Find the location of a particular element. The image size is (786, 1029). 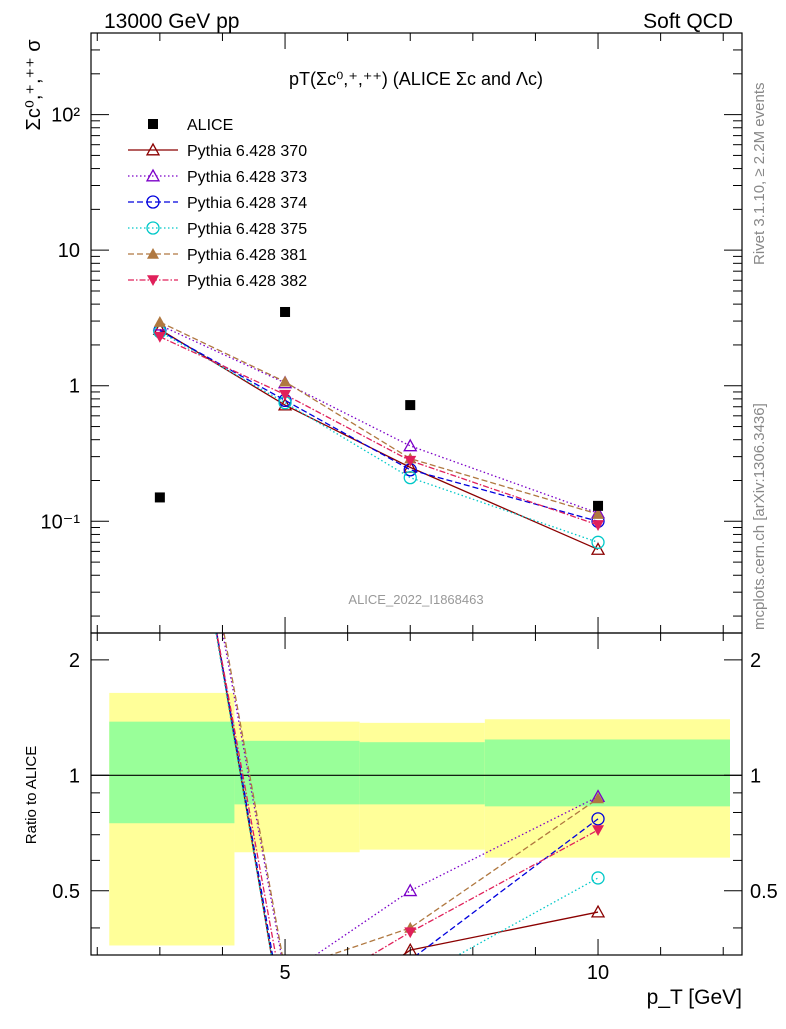

x-axis-label: p_T [GeV] is located at coordinates (694, 997).